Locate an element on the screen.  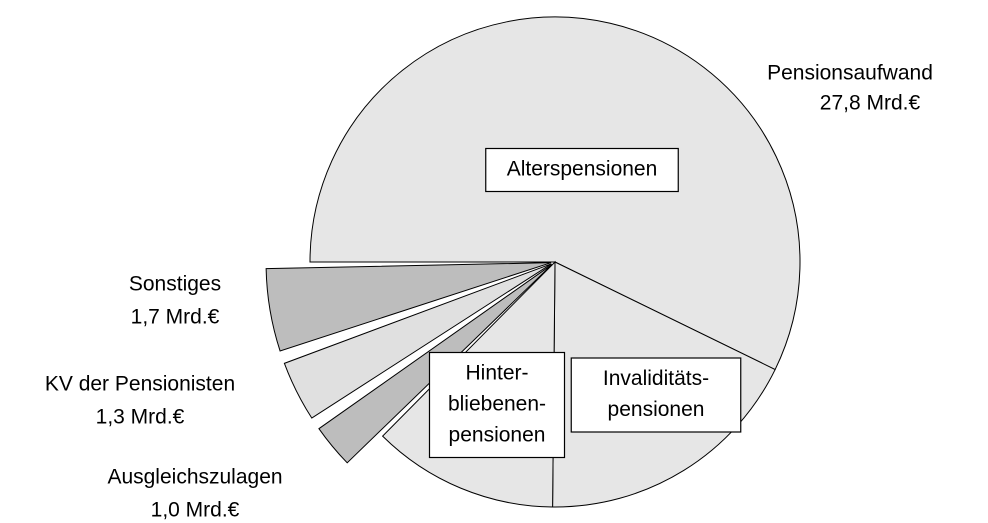
slice-label: KV der Pensionisten is located at coordinates (140, 384).